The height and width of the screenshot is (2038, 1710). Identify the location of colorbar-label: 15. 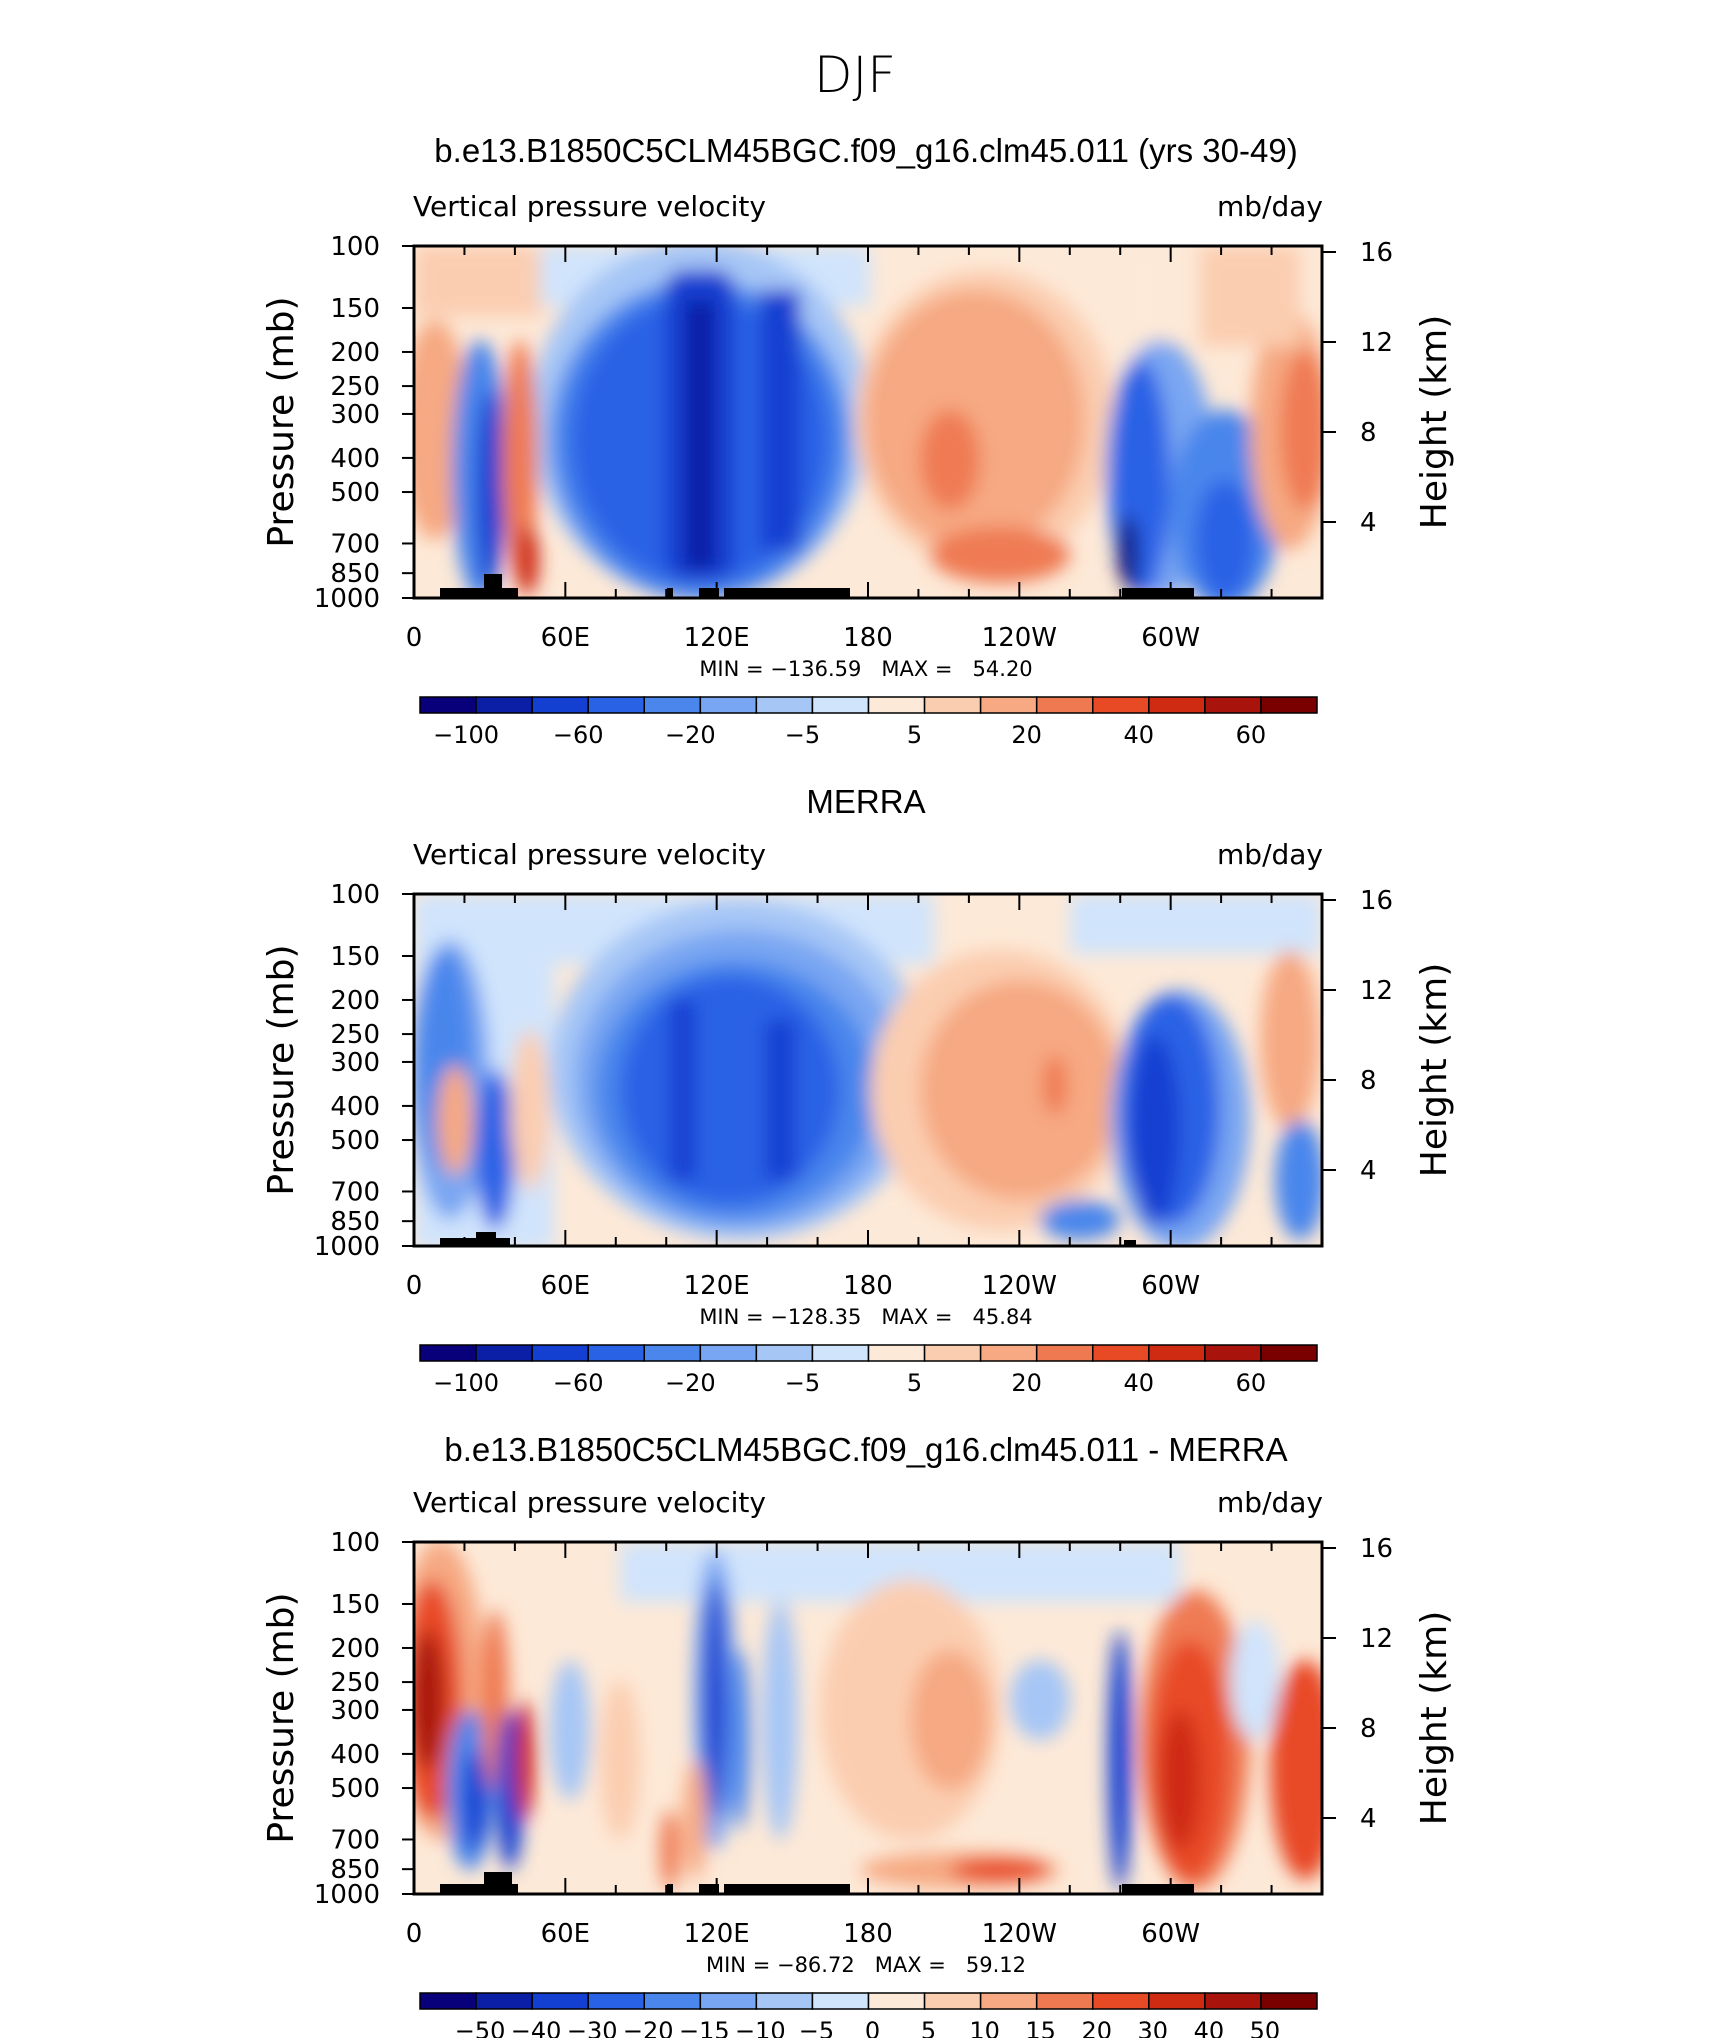
(1040, 2027).